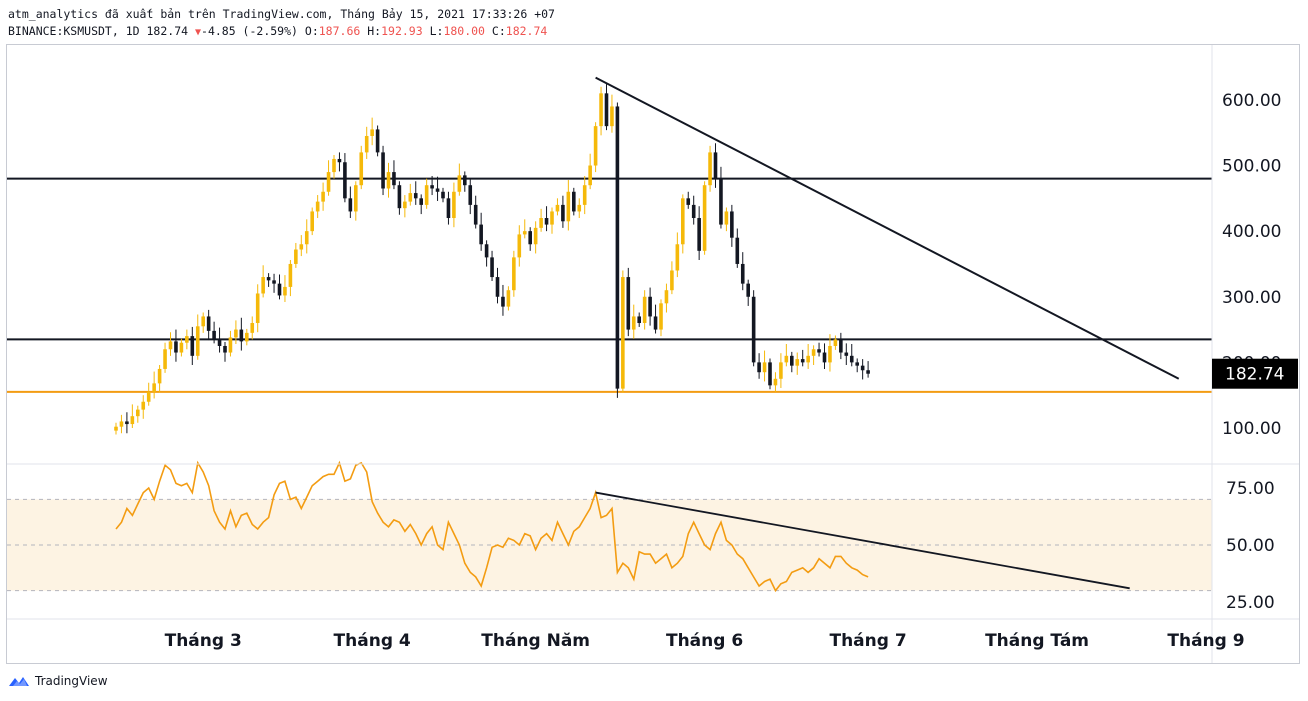  I want to click on price-tick-label: 400.00, so click(1251, 232).